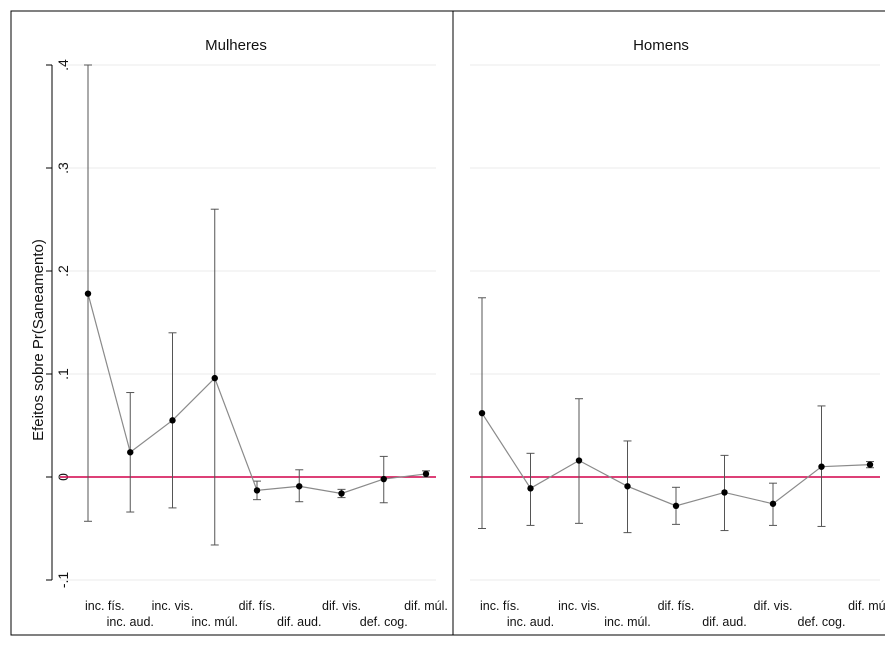  Describe the element at coordinates (63, 168) in the screenshot. I see `y-tick-label: .3` at that location.